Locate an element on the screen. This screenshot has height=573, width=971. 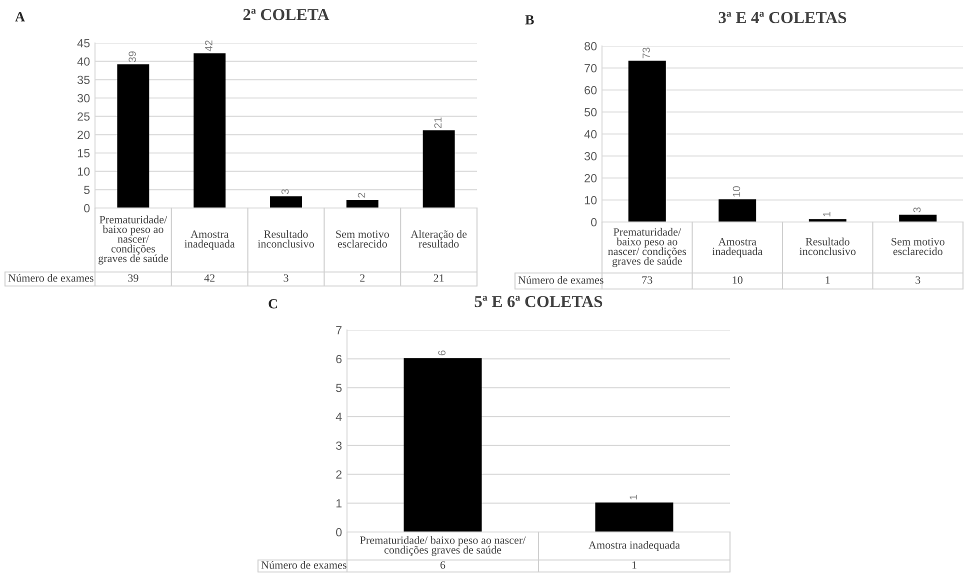
text: 10 is located at coordinates (737, 280).